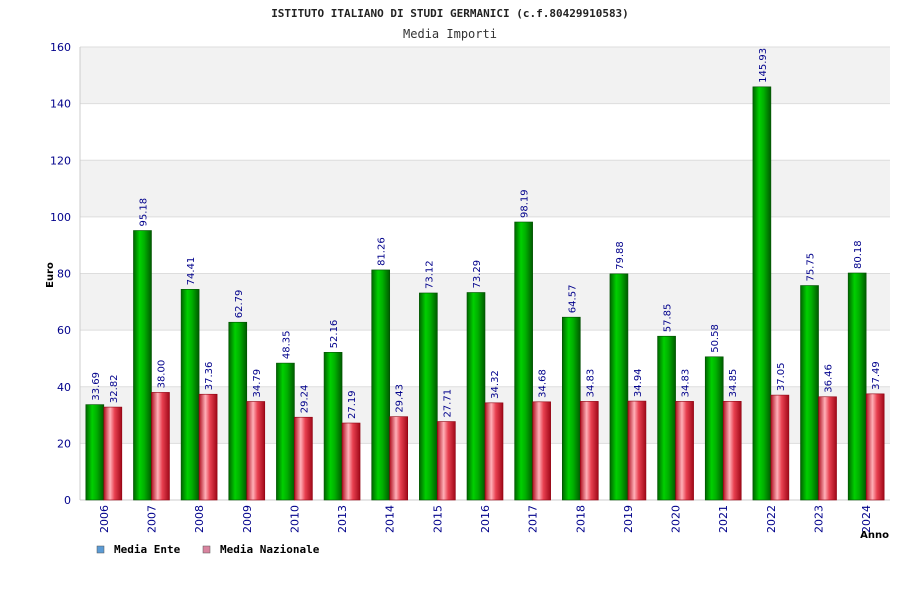 This screenshot has height=600, width=900. Describe the element at coordinates (104, 519) in the screenshot. I see `x-tick-label-2006: 2006` at that location.